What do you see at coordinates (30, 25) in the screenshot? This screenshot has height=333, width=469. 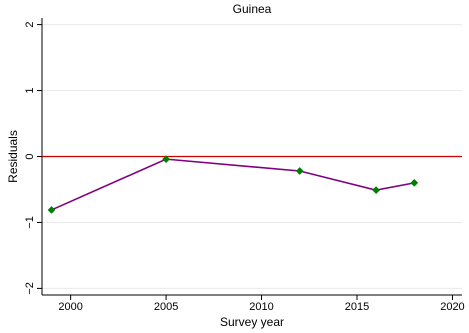 I see `y-tick-label: 2` at bounding box center [30, 25].